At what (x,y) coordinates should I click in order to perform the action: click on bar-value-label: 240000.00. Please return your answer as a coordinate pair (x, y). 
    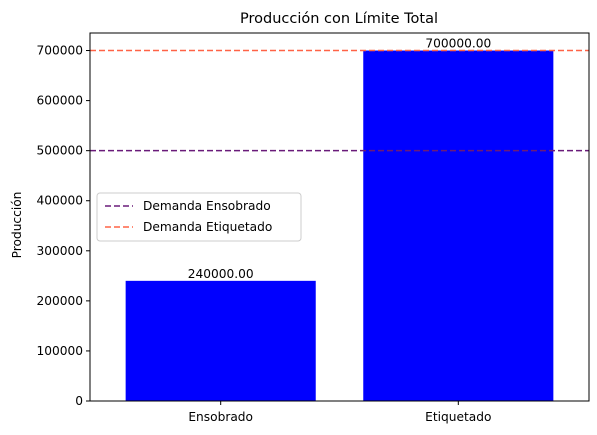
    Looking at the image, I should click on (221, 274).